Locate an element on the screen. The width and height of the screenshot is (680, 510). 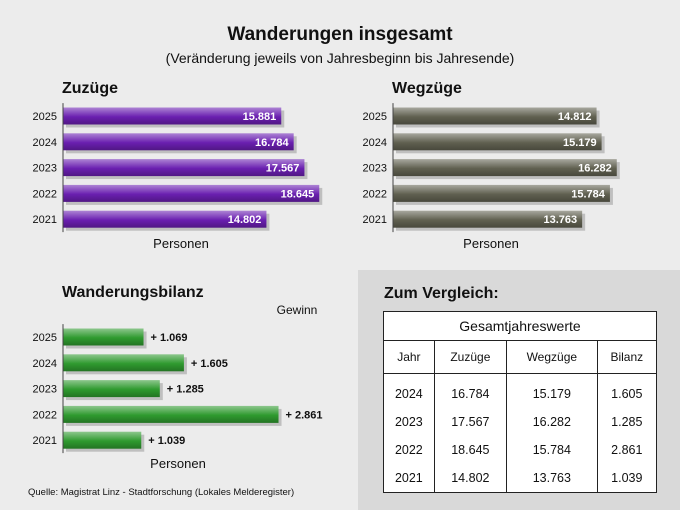
column-header: Wegzüge is located at coordinates (551, 357).